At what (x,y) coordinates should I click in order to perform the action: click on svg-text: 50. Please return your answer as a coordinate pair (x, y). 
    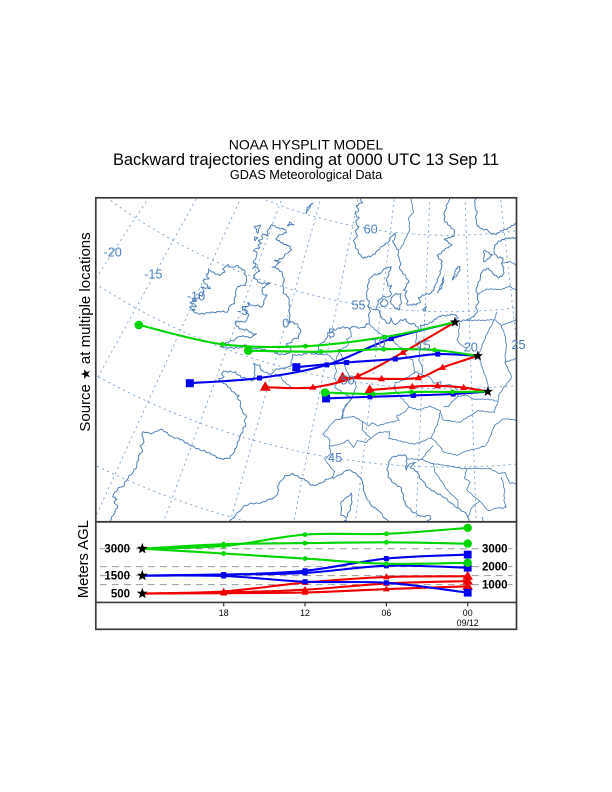
    Looking at the image, I should click on (347, 381).